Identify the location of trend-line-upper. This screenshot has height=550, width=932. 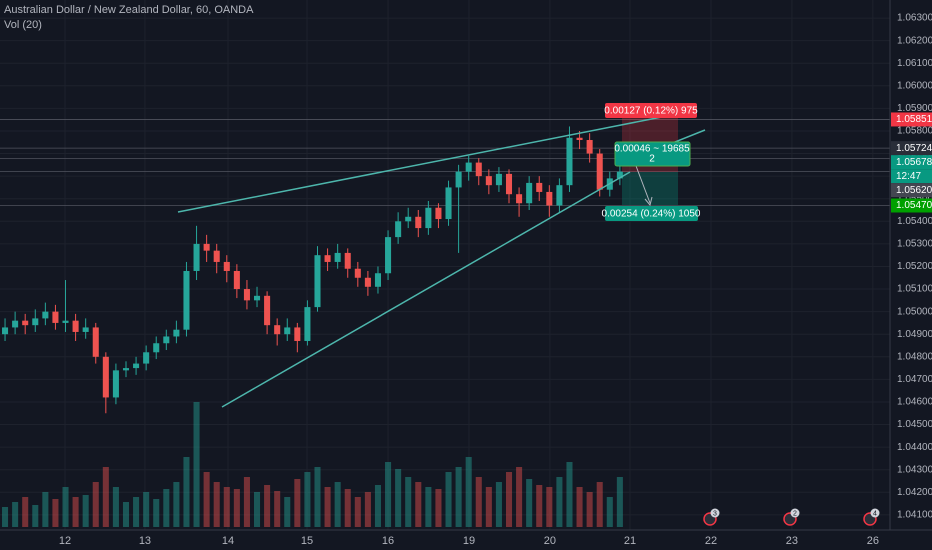
(425, 163).